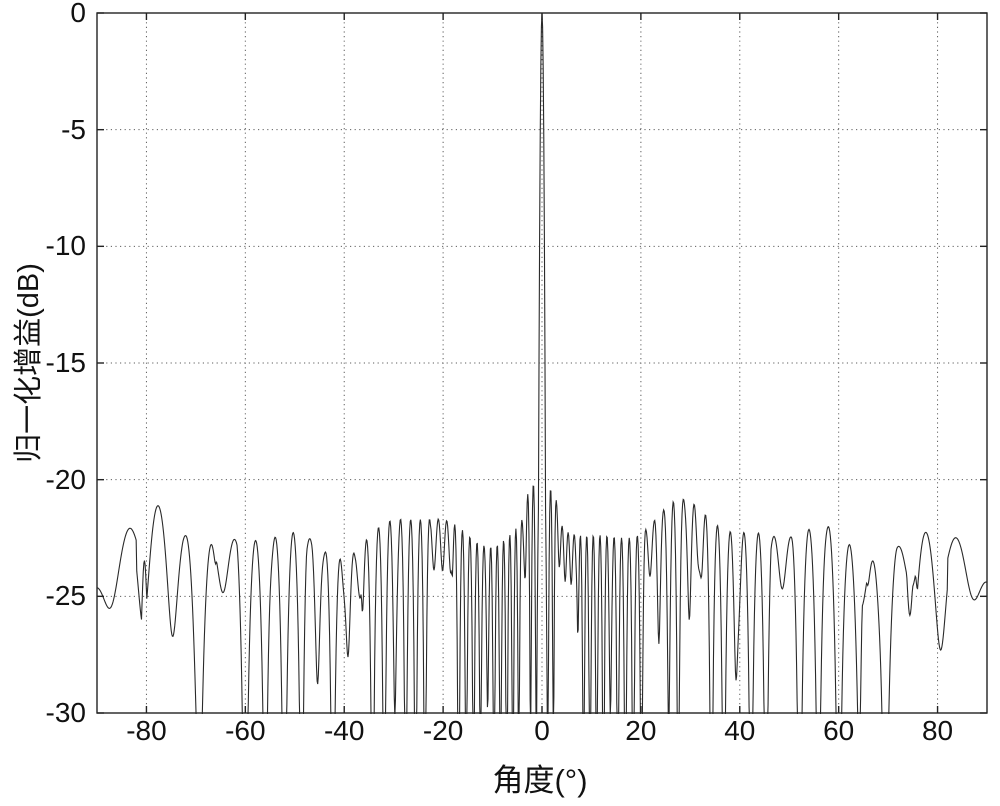 Image resolution: width=1000 pixels, height=806 pixels. I want to click on y-tick-label: -10, so click(65, 246).